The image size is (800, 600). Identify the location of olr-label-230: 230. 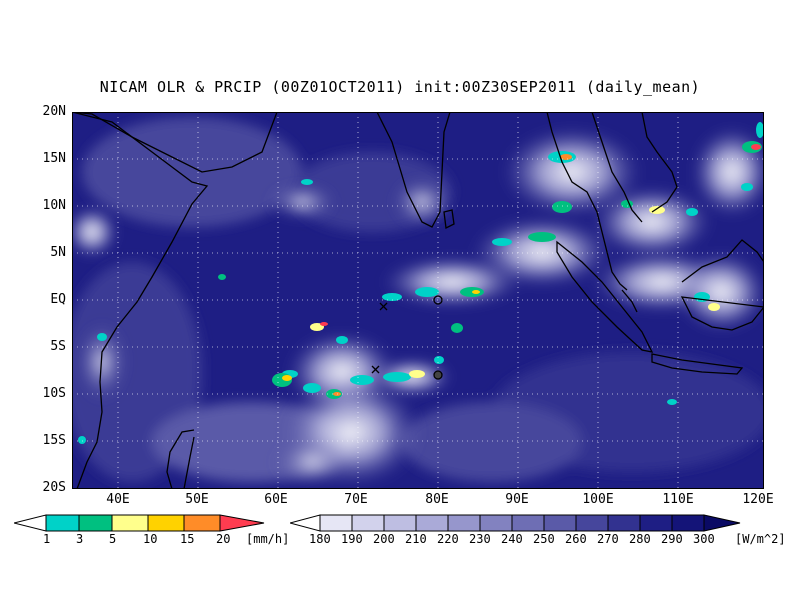
(480, 539).